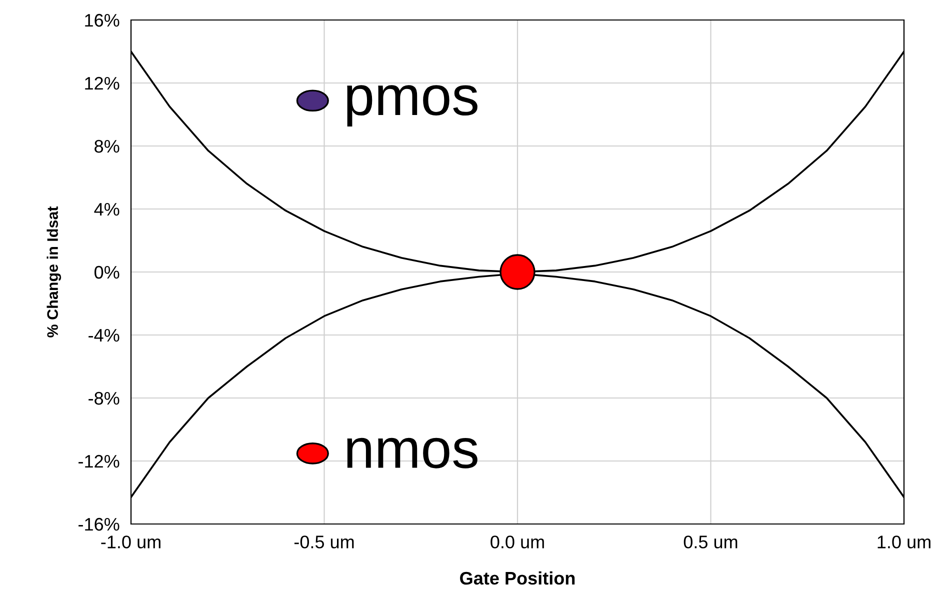 The width and height of the screenshot is (947, 612). Describe the element at coordinates (517, 578) in the screenshot. I see `x-axis-title: Gate Position` at that location.